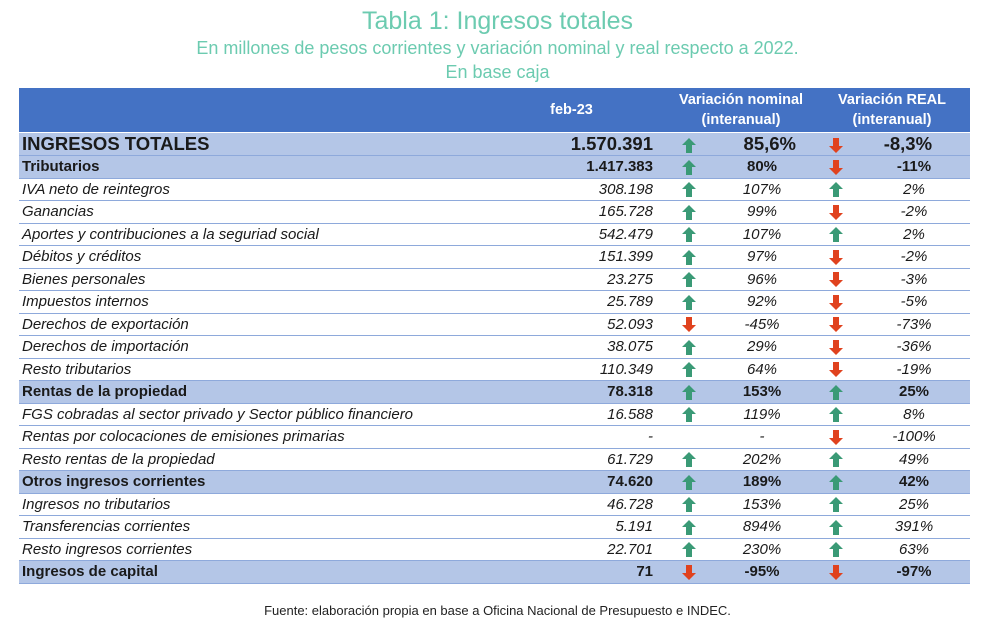 The height and width of the screenshot is (632, 995). I want to click on row-nominal-variation: -, so click(762, 437).